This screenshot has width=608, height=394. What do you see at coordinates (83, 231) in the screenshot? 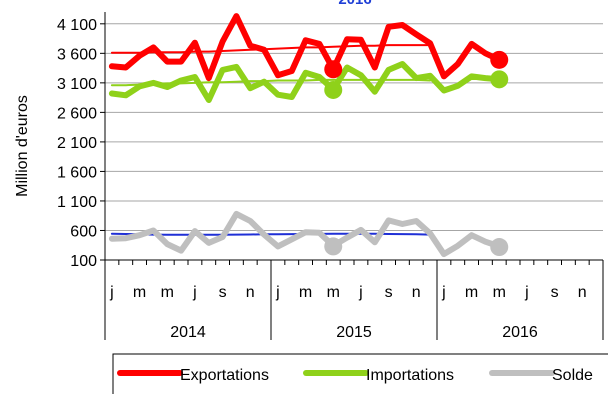
I see `y-tick-label: 600` at bounding box center [83, 231].